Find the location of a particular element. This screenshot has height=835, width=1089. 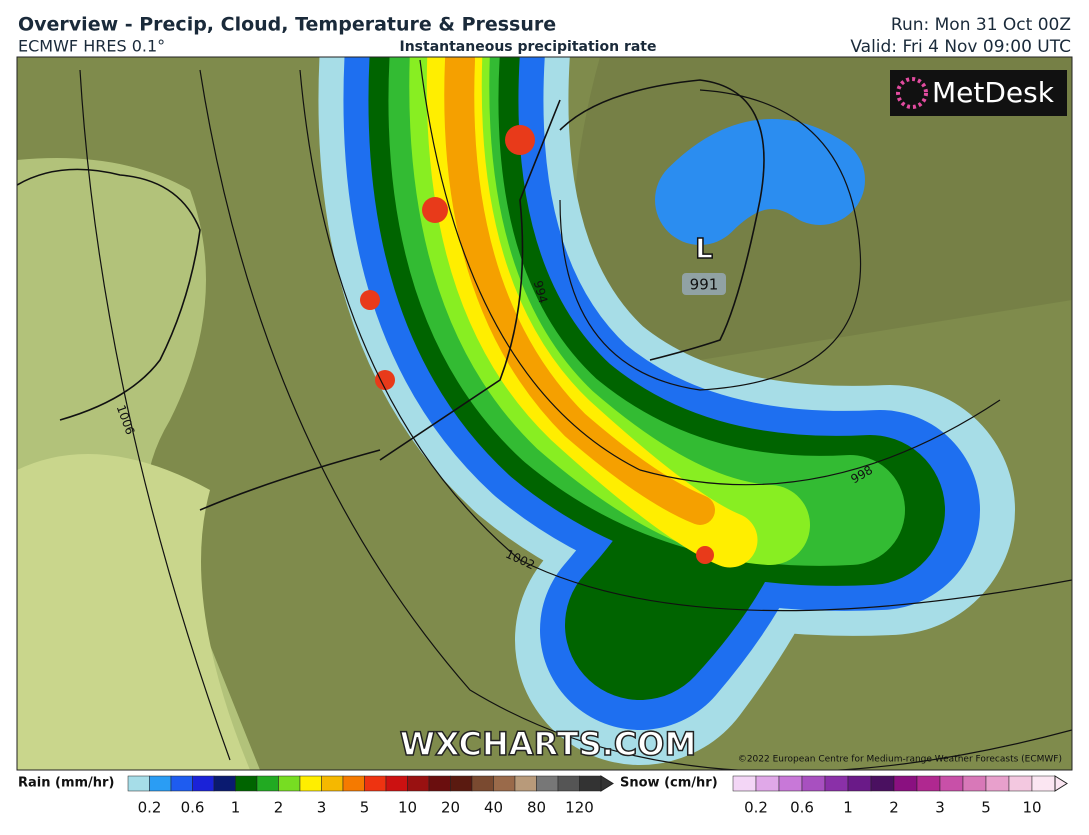

isobar-label: 994 is located at coordinates (540, 292).